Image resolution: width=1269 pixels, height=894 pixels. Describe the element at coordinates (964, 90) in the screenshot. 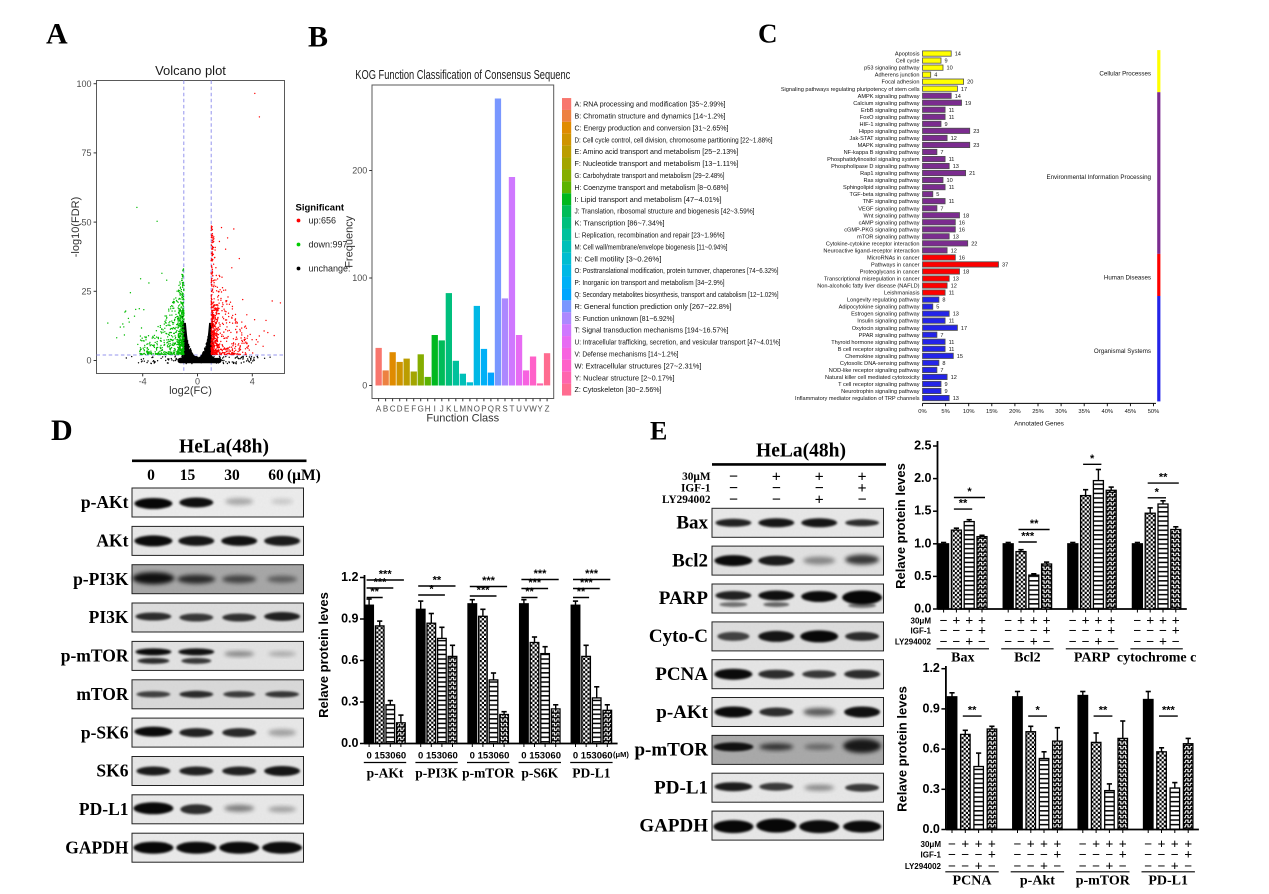

I see `svg-text: 17` at that location.